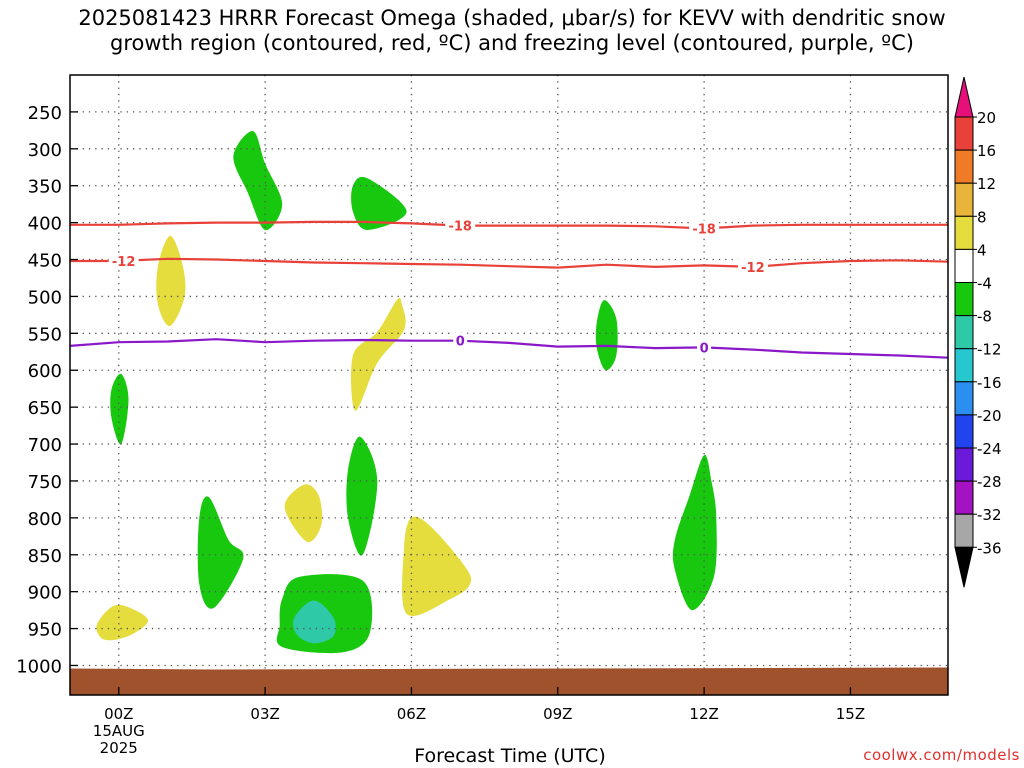 The width and height of the screenshot is (1024, 768). Describe the element at coordinates (982, 217) in the screenshot. I see `colorbar-label-3: 8` at that location.